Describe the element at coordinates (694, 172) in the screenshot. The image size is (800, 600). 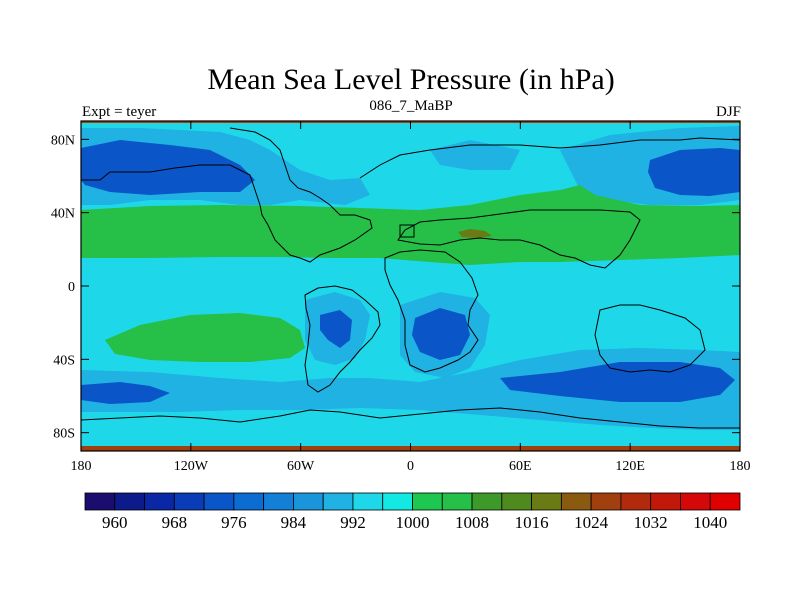
I see `north-pacific-low-core` at that location.